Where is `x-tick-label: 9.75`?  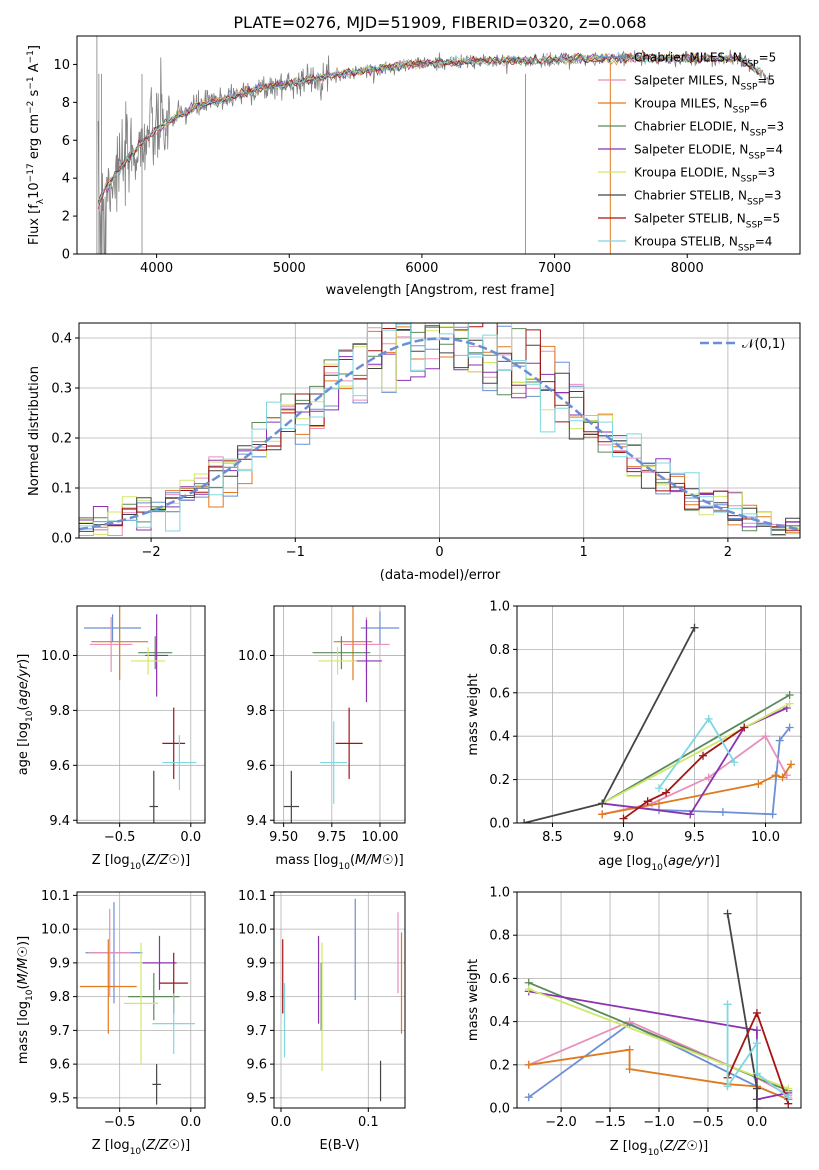
x-tick-label: 9.75 is located at coordinates (331, 837).